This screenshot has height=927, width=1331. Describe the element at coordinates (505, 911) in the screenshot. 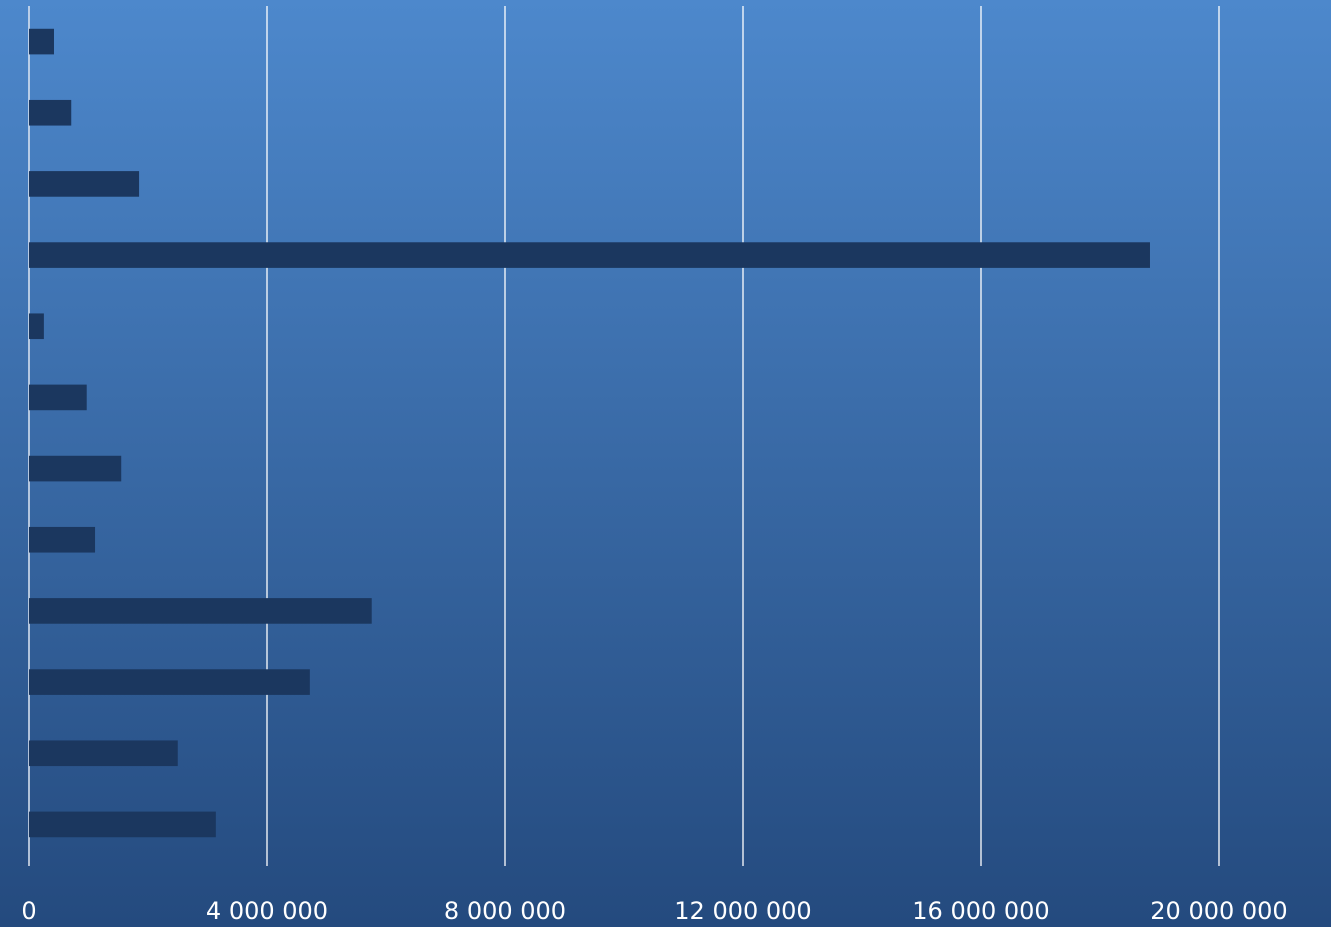

I see `x-tick-label: 8 000 000` at that location.